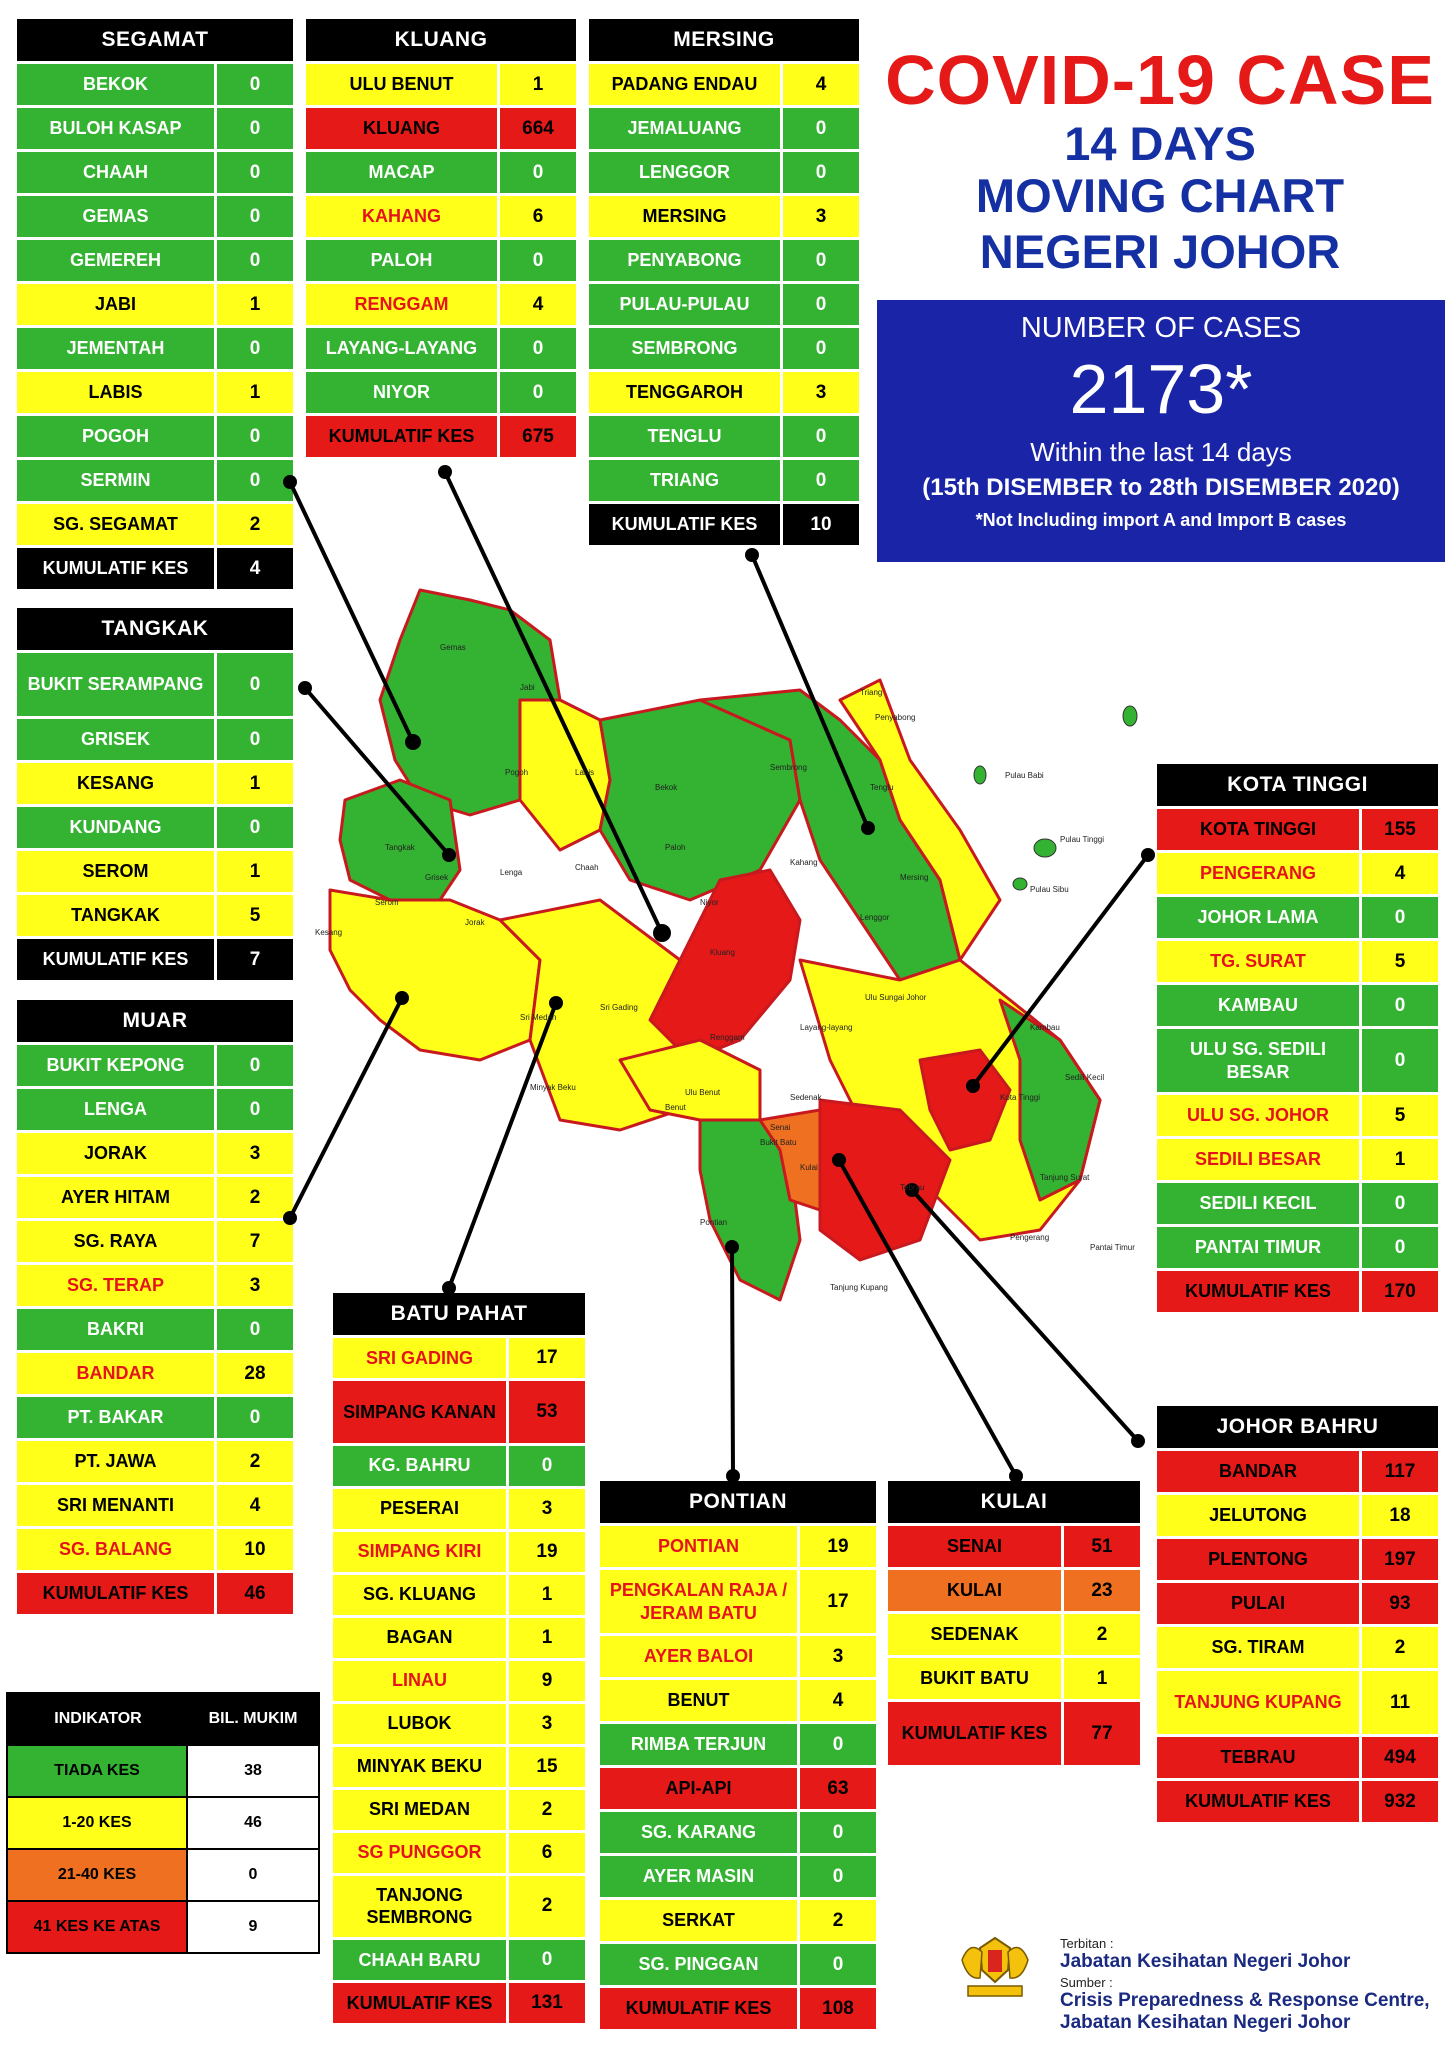 The image size is (1448, 2048). What do you see at coordinates (810, 691) in the screenshot?
I see `connector-mersing` at bounding box center [810, 691].